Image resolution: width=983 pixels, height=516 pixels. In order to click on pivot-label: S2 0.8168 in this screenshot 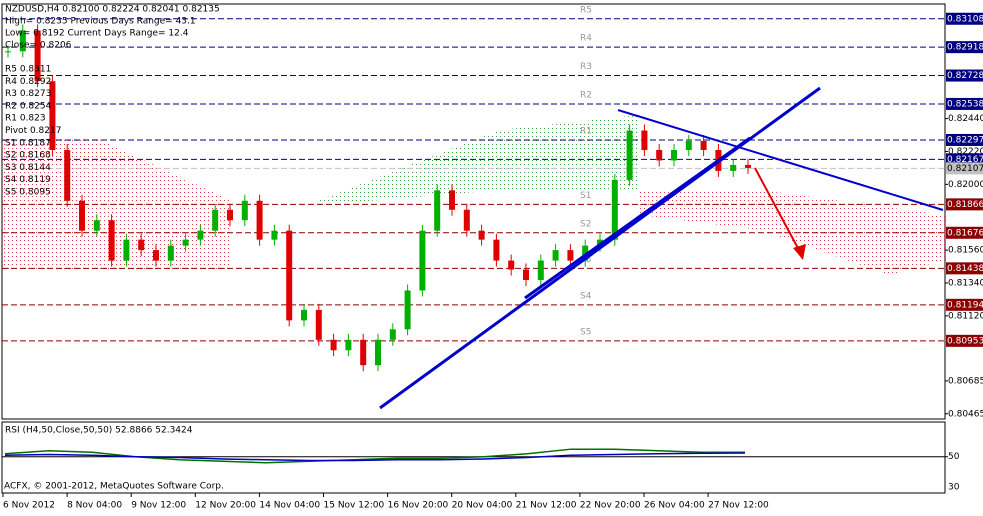, I will do `click(28, 156)`.